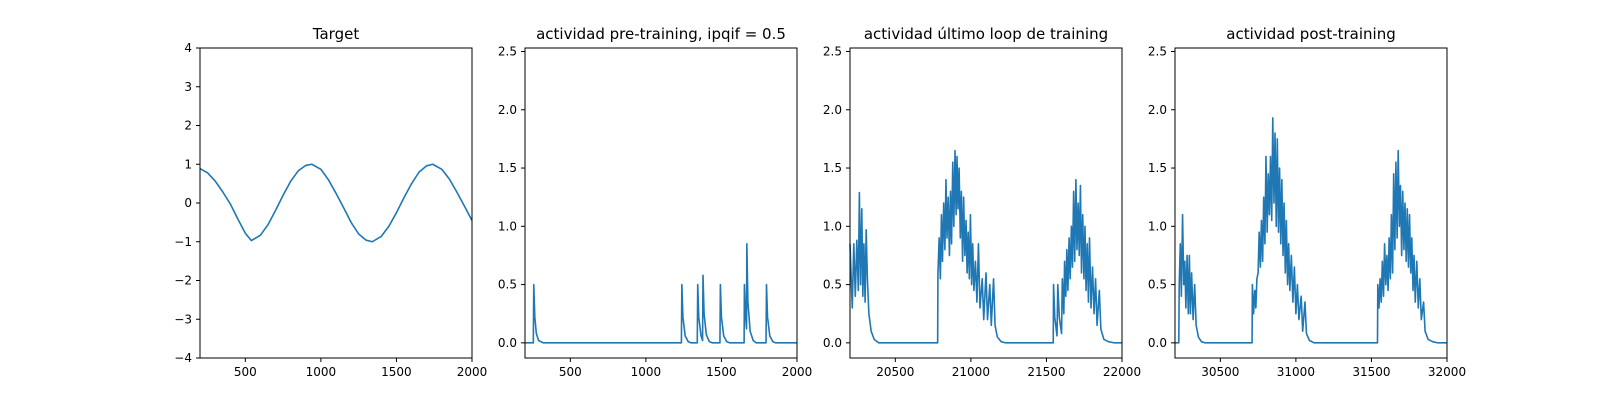 The width and height of the screenshot is (1600, 400). I want to click on y-tick-label: 3, so click(188, 87).